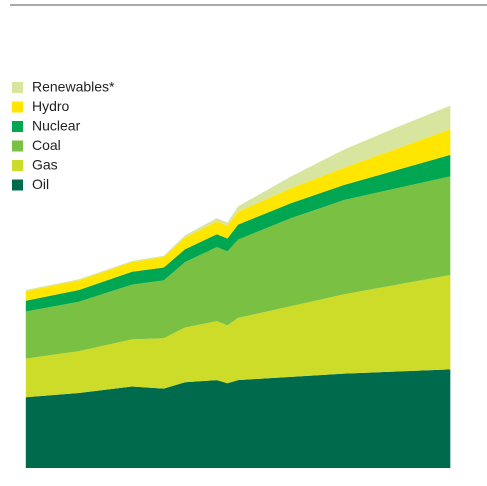 Image resolution: width=487 pixels, height=486 pixels. Describe the element at coordinates (40, 184) in the screenshot. I see `legend-label: Oil` at that location.